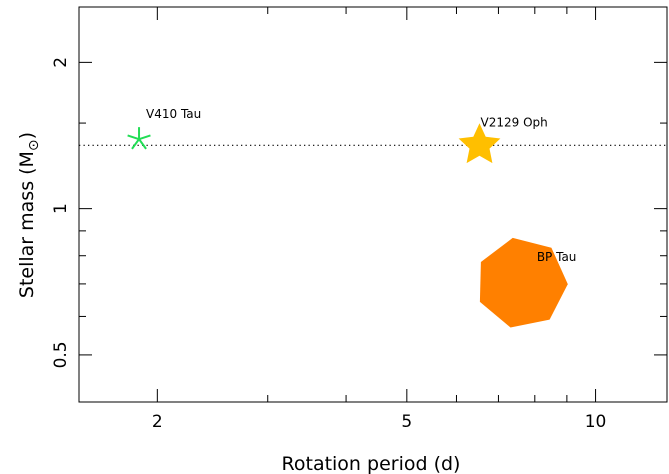 The height and width of the screenshot is (474, 669). Describe the element at coordinates (523, 282) in the screenshot. I see `data-point-bp-tau` at that location.